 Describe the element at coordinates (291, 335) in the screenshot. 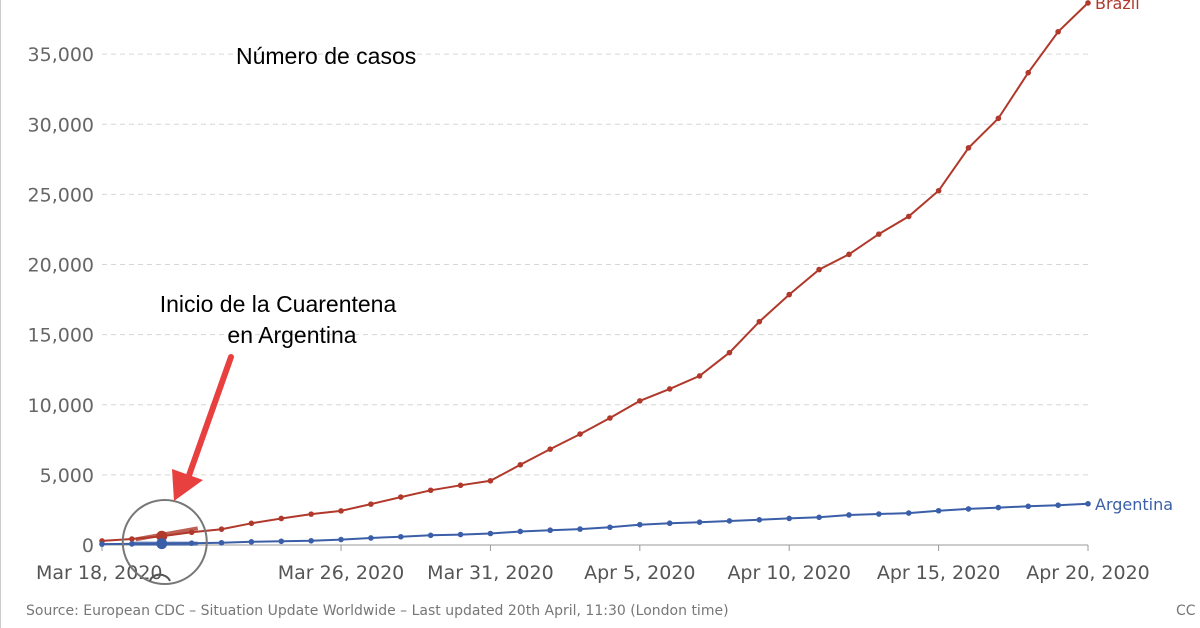

I see `annotation-label-line2: en Argentina` at that location.